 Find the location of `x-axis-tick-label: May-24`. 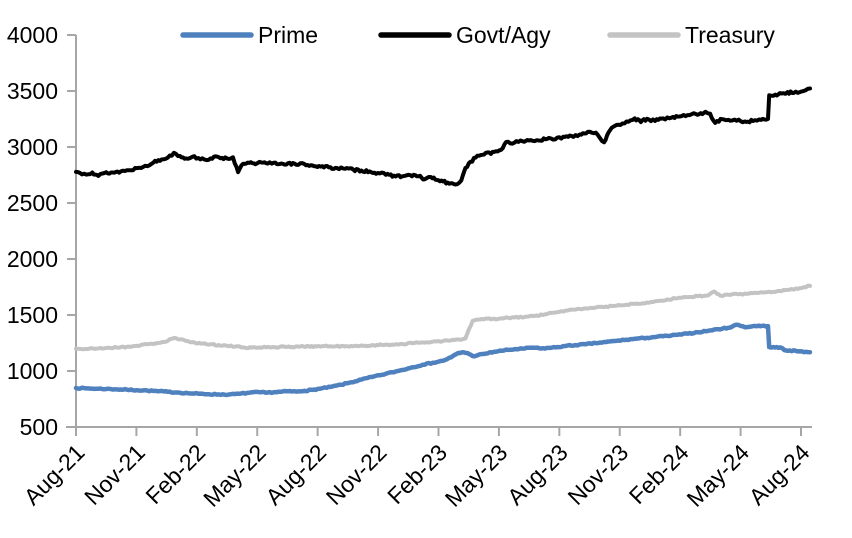

x-axis-tick-label: May-24 is located at coordinates (717, 475).